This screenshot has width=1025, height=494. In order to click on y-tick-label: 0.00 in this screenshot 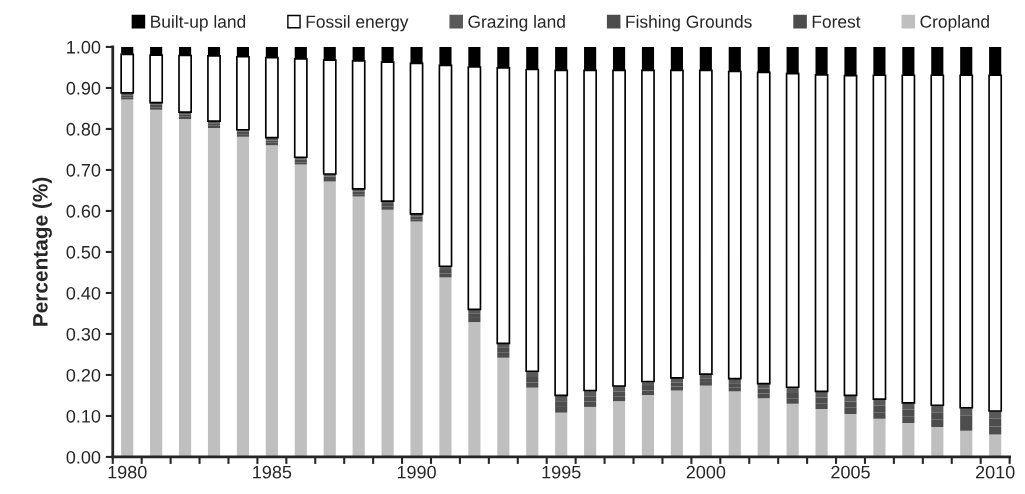, I will do `click(83, 457)`.